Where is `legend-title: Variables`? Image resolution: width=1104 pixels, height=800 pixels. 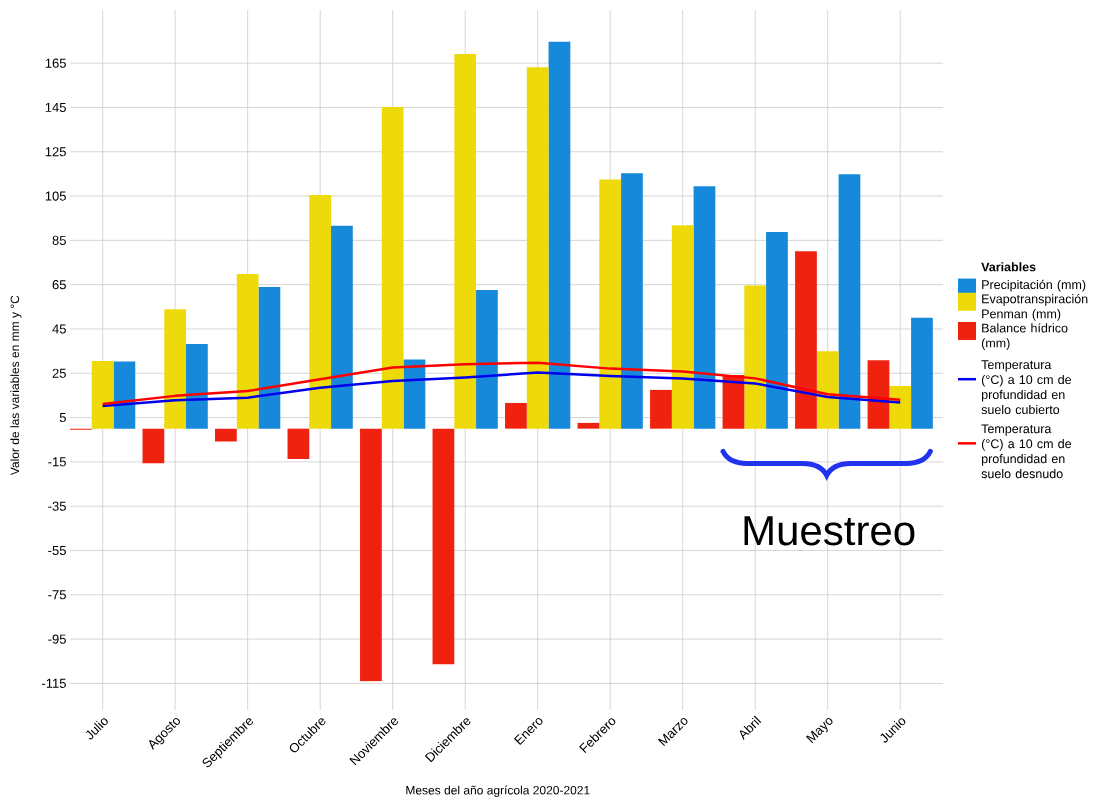
legend-title: Variables is located at coordinates (1008, 267).